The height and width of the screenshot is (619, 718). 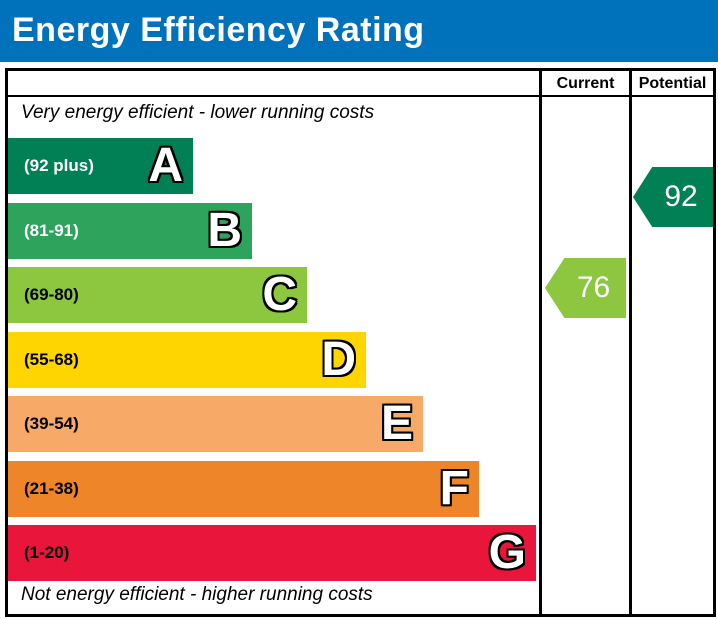 What do you see at coordinates (59, 165) in the screenshot?
I see `band-range: (92 plus)` at bounding box center [59, 165].